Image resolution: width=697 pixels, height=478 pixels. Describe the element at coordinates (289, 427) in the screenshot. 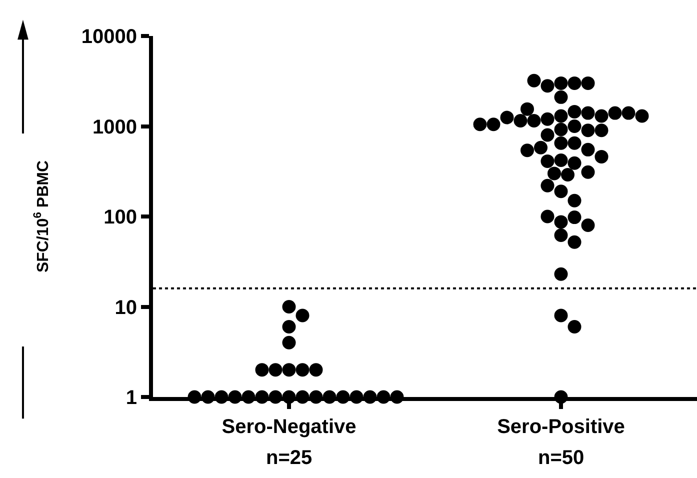

I see `x-tick-label: Sero-Negative` at that location.